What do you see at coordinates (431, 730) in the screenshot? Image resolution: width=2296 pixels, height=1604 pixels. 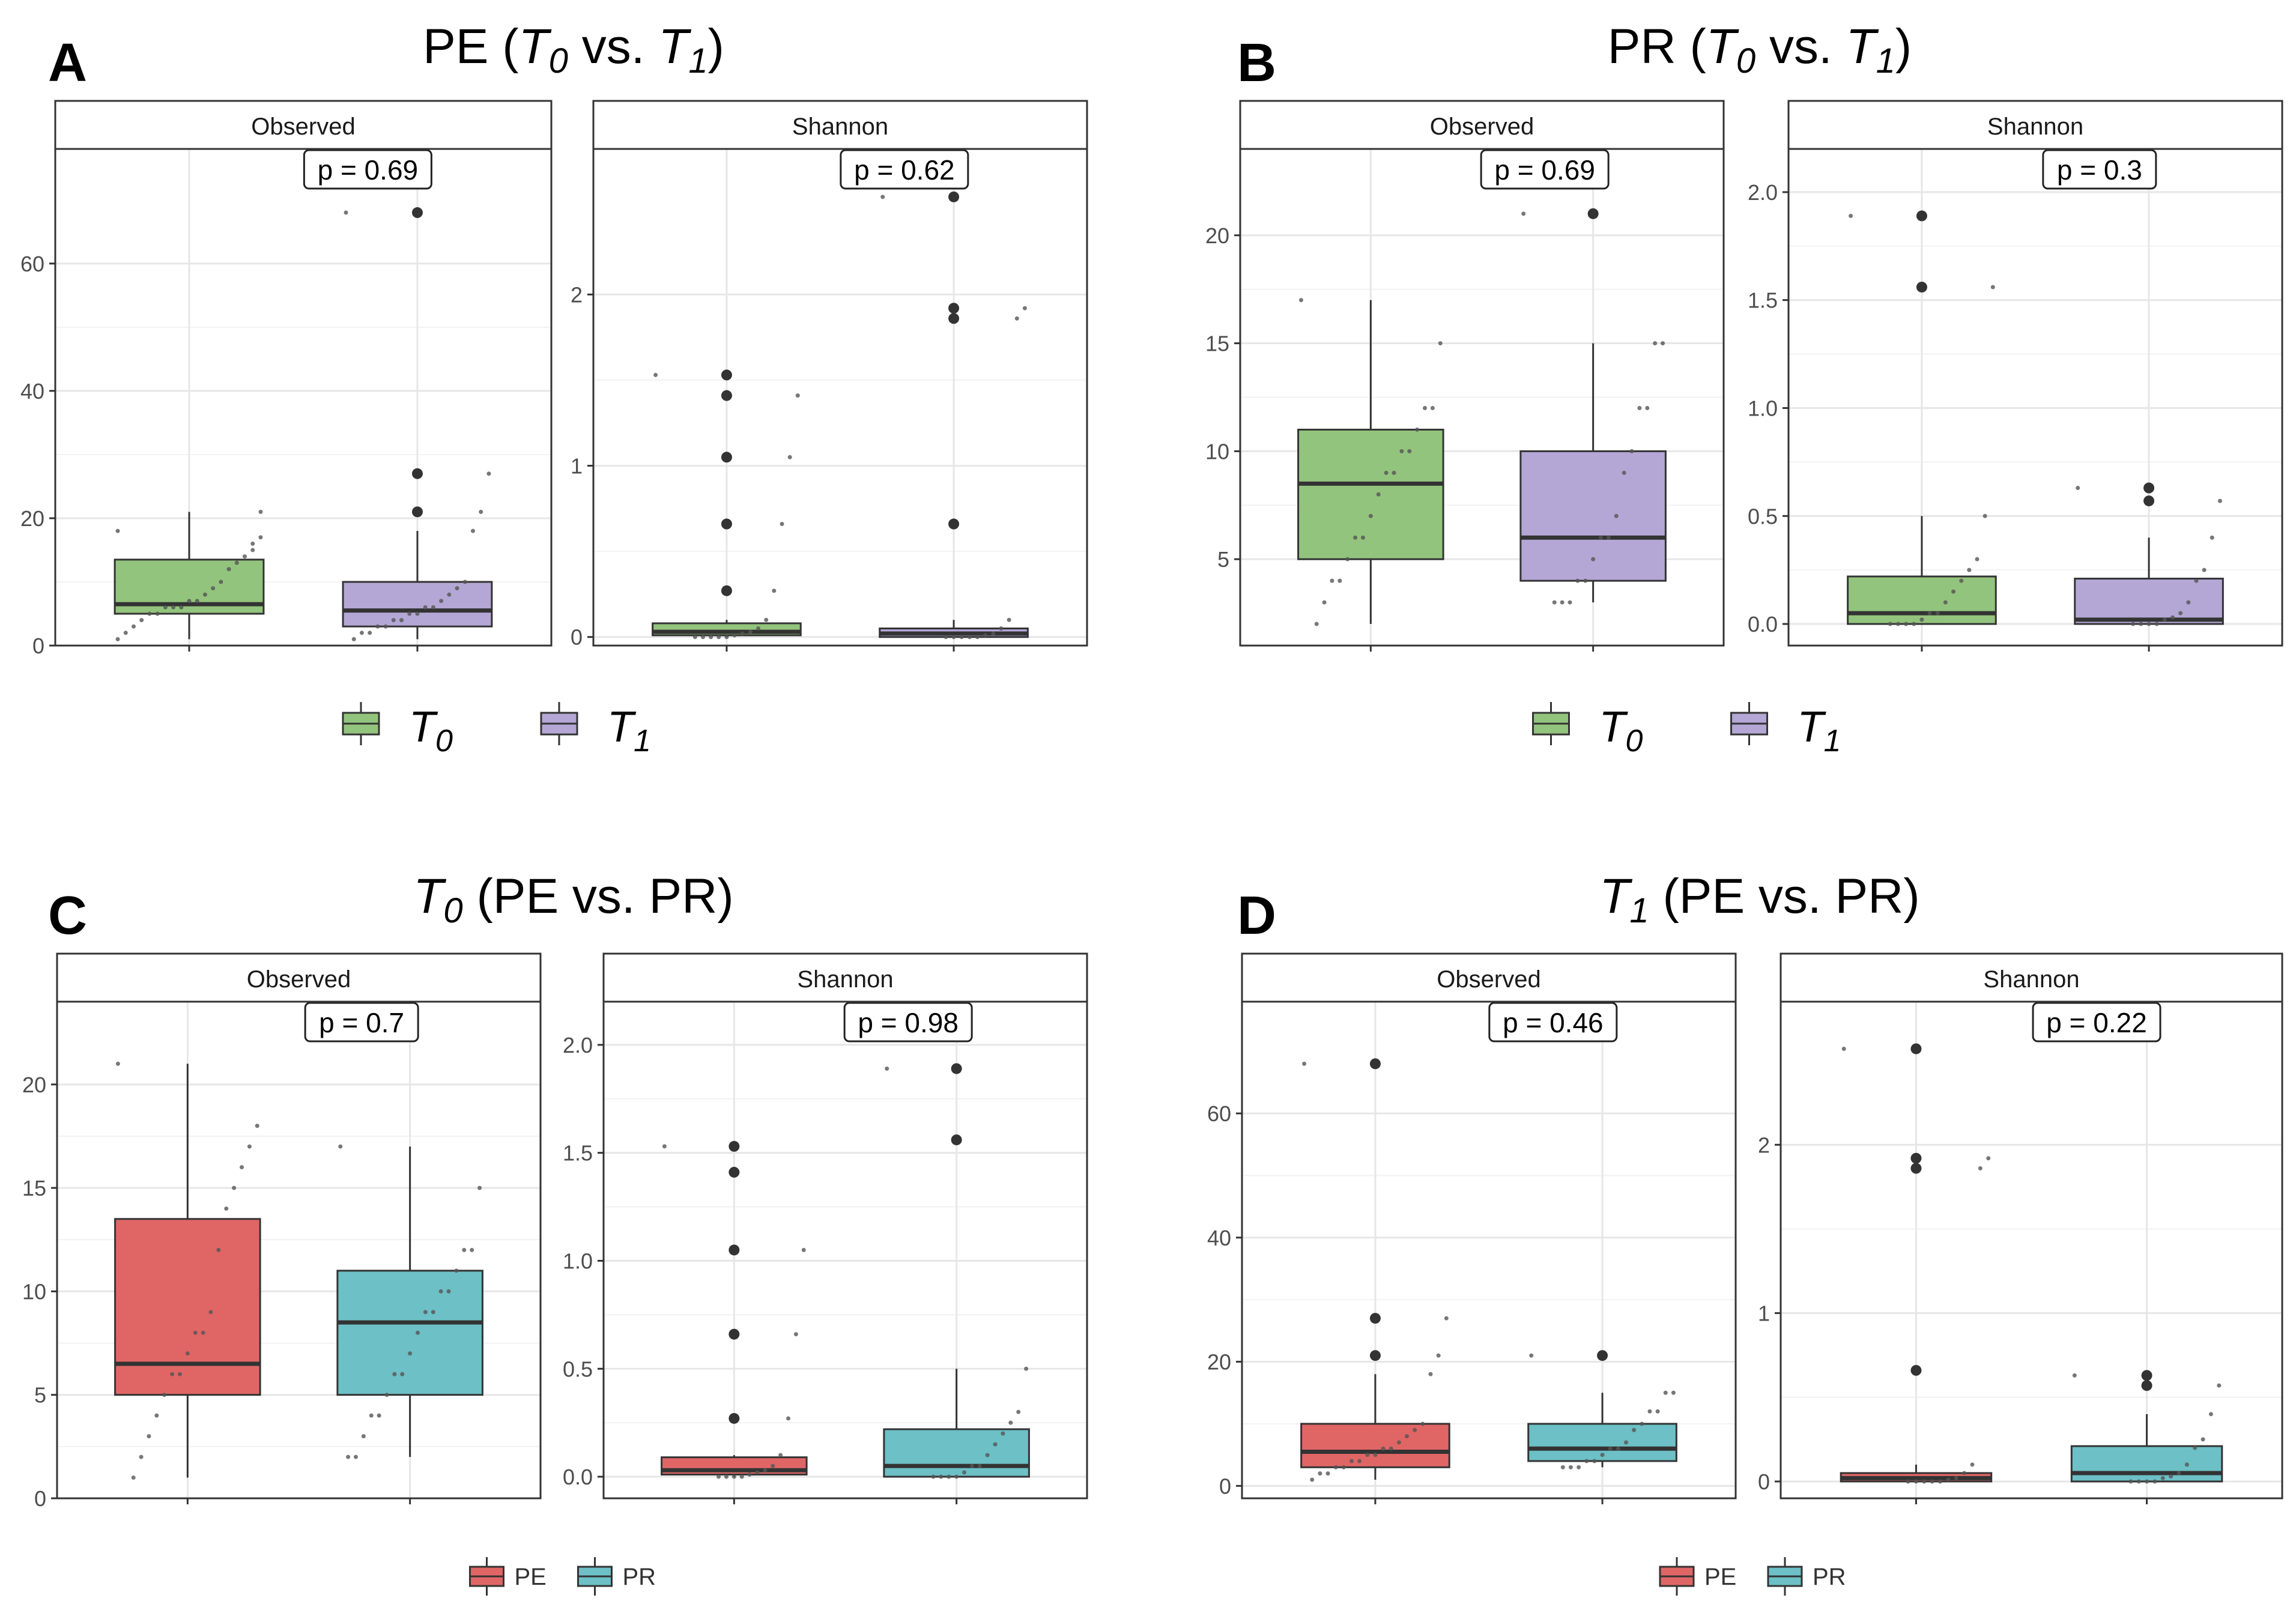 I see `legend-label: T0` at bounding box center [431, 730].